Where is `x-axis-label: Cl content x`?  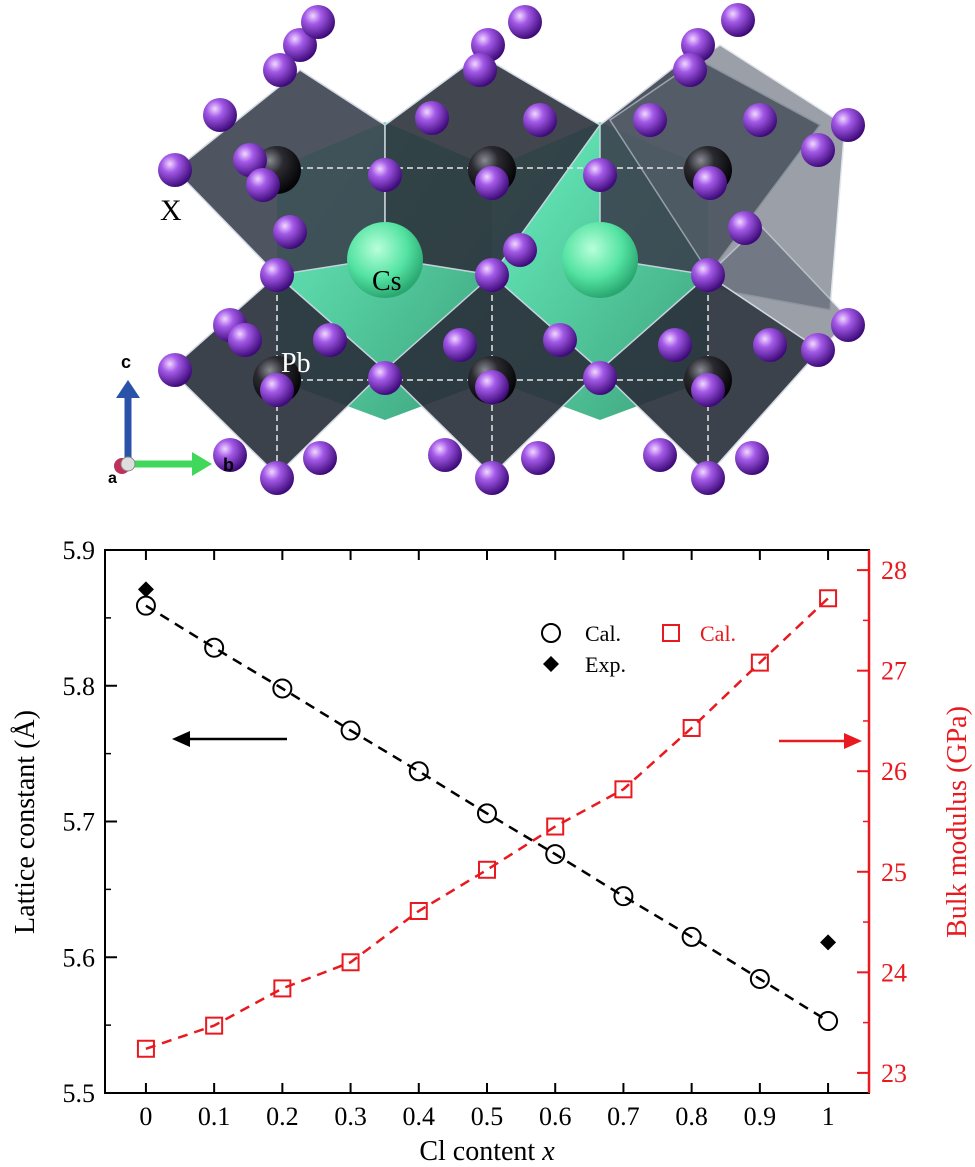
x-axis-label: Cl content x is located at coordinates (487, 1151).